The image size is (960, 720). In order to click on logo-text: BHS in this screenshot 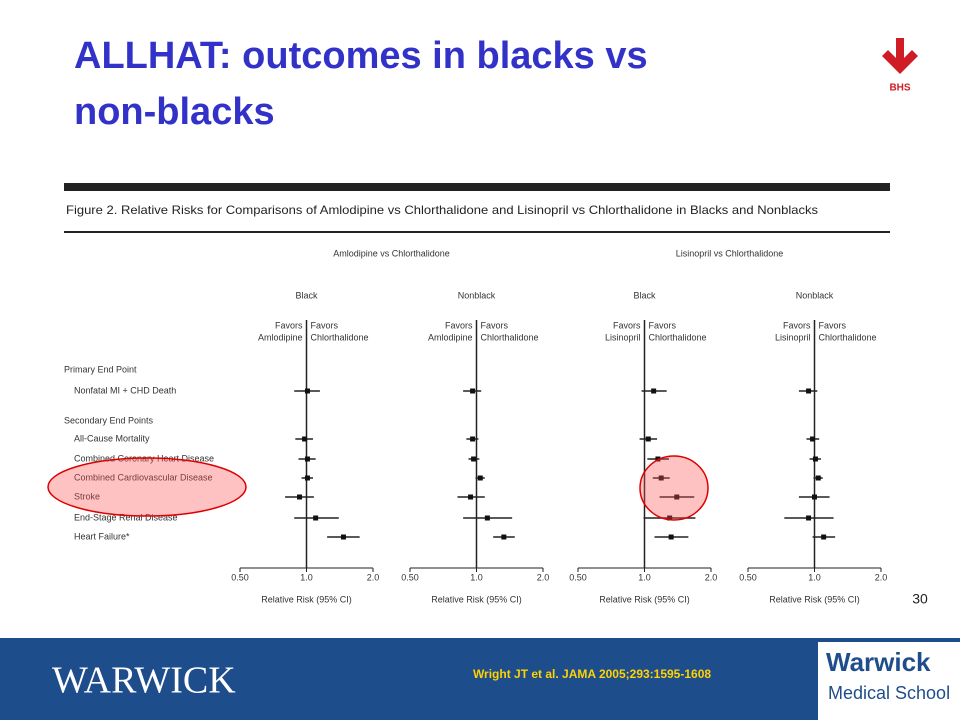, I will do `click(899, 88)`.